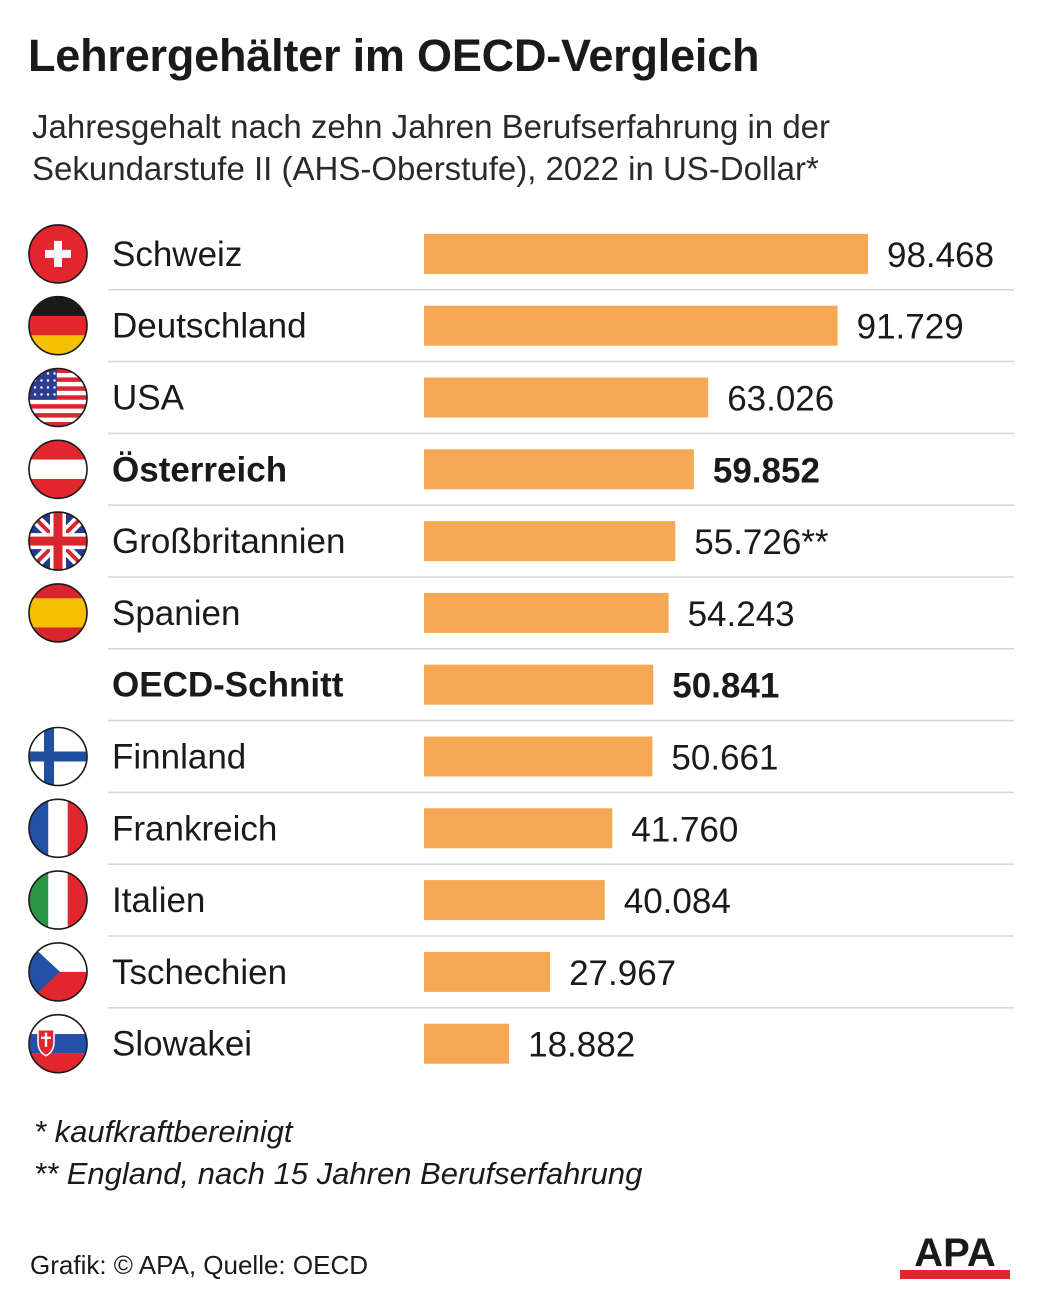  I want to click on austria-flag-icon, so click(58, 469).